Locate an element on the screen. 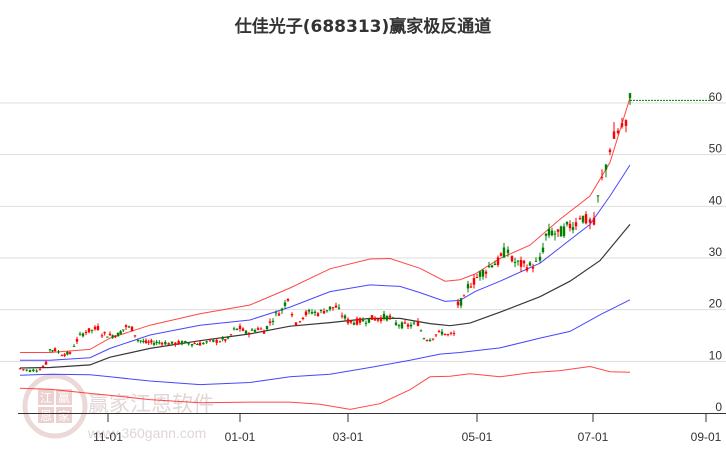 The width and height of the screenshot is (726, 450). watermark-brand: 赢家江恩软件 is located at coordinates (151, 404).